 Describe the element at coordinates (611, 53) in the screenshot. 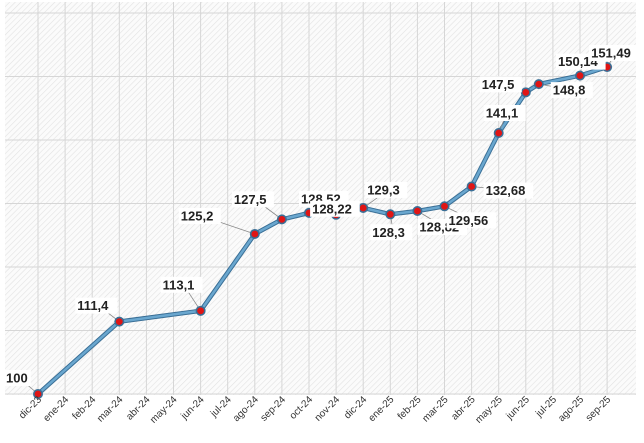

I see `data-label: 151,49` at that location.